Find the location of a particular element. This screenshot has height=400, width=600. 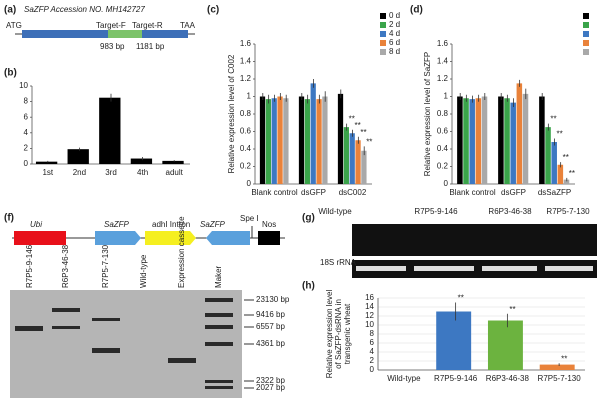

panel-label: (b) is located at coordinates (10, 73).